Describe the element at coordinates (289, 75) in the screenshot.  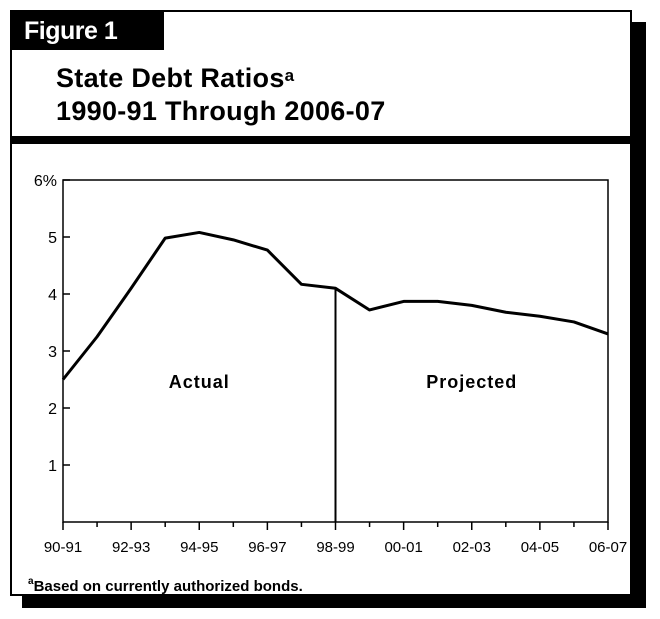
I see `title-superscript: a` at that location.